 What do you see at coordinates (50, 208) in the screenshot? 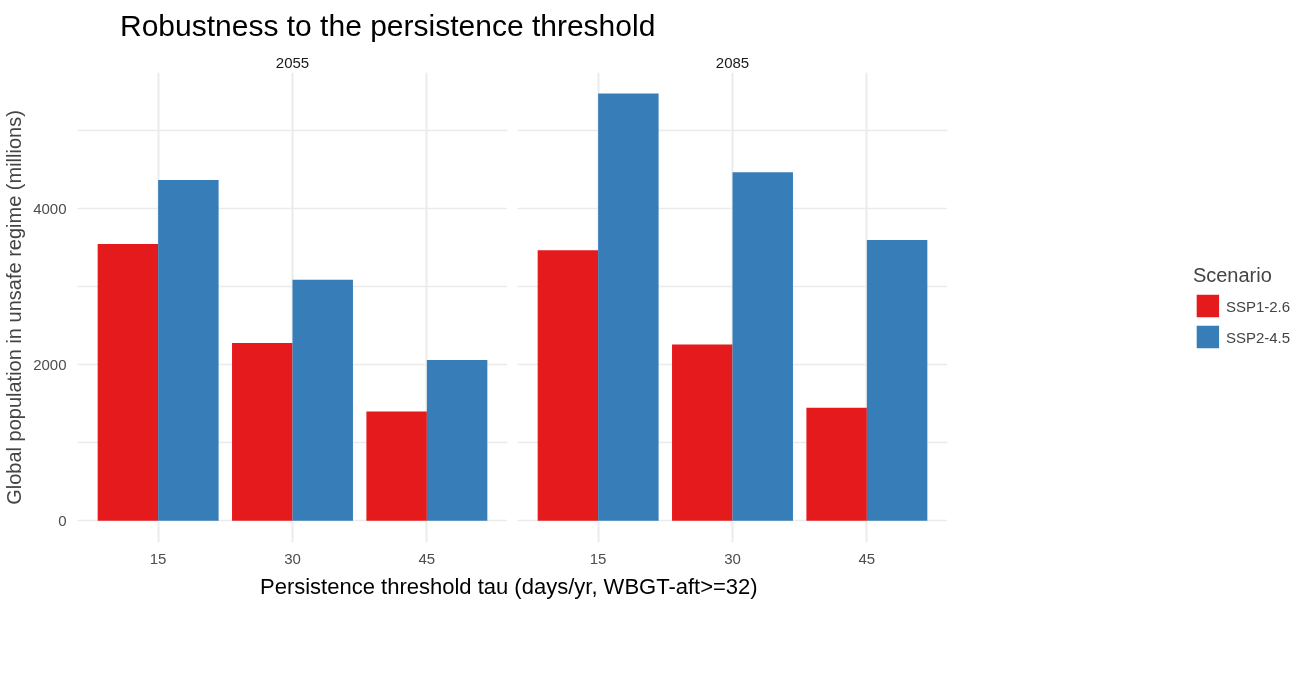
I see `y-tick-label: 4000` at bounding box center [50, 208].